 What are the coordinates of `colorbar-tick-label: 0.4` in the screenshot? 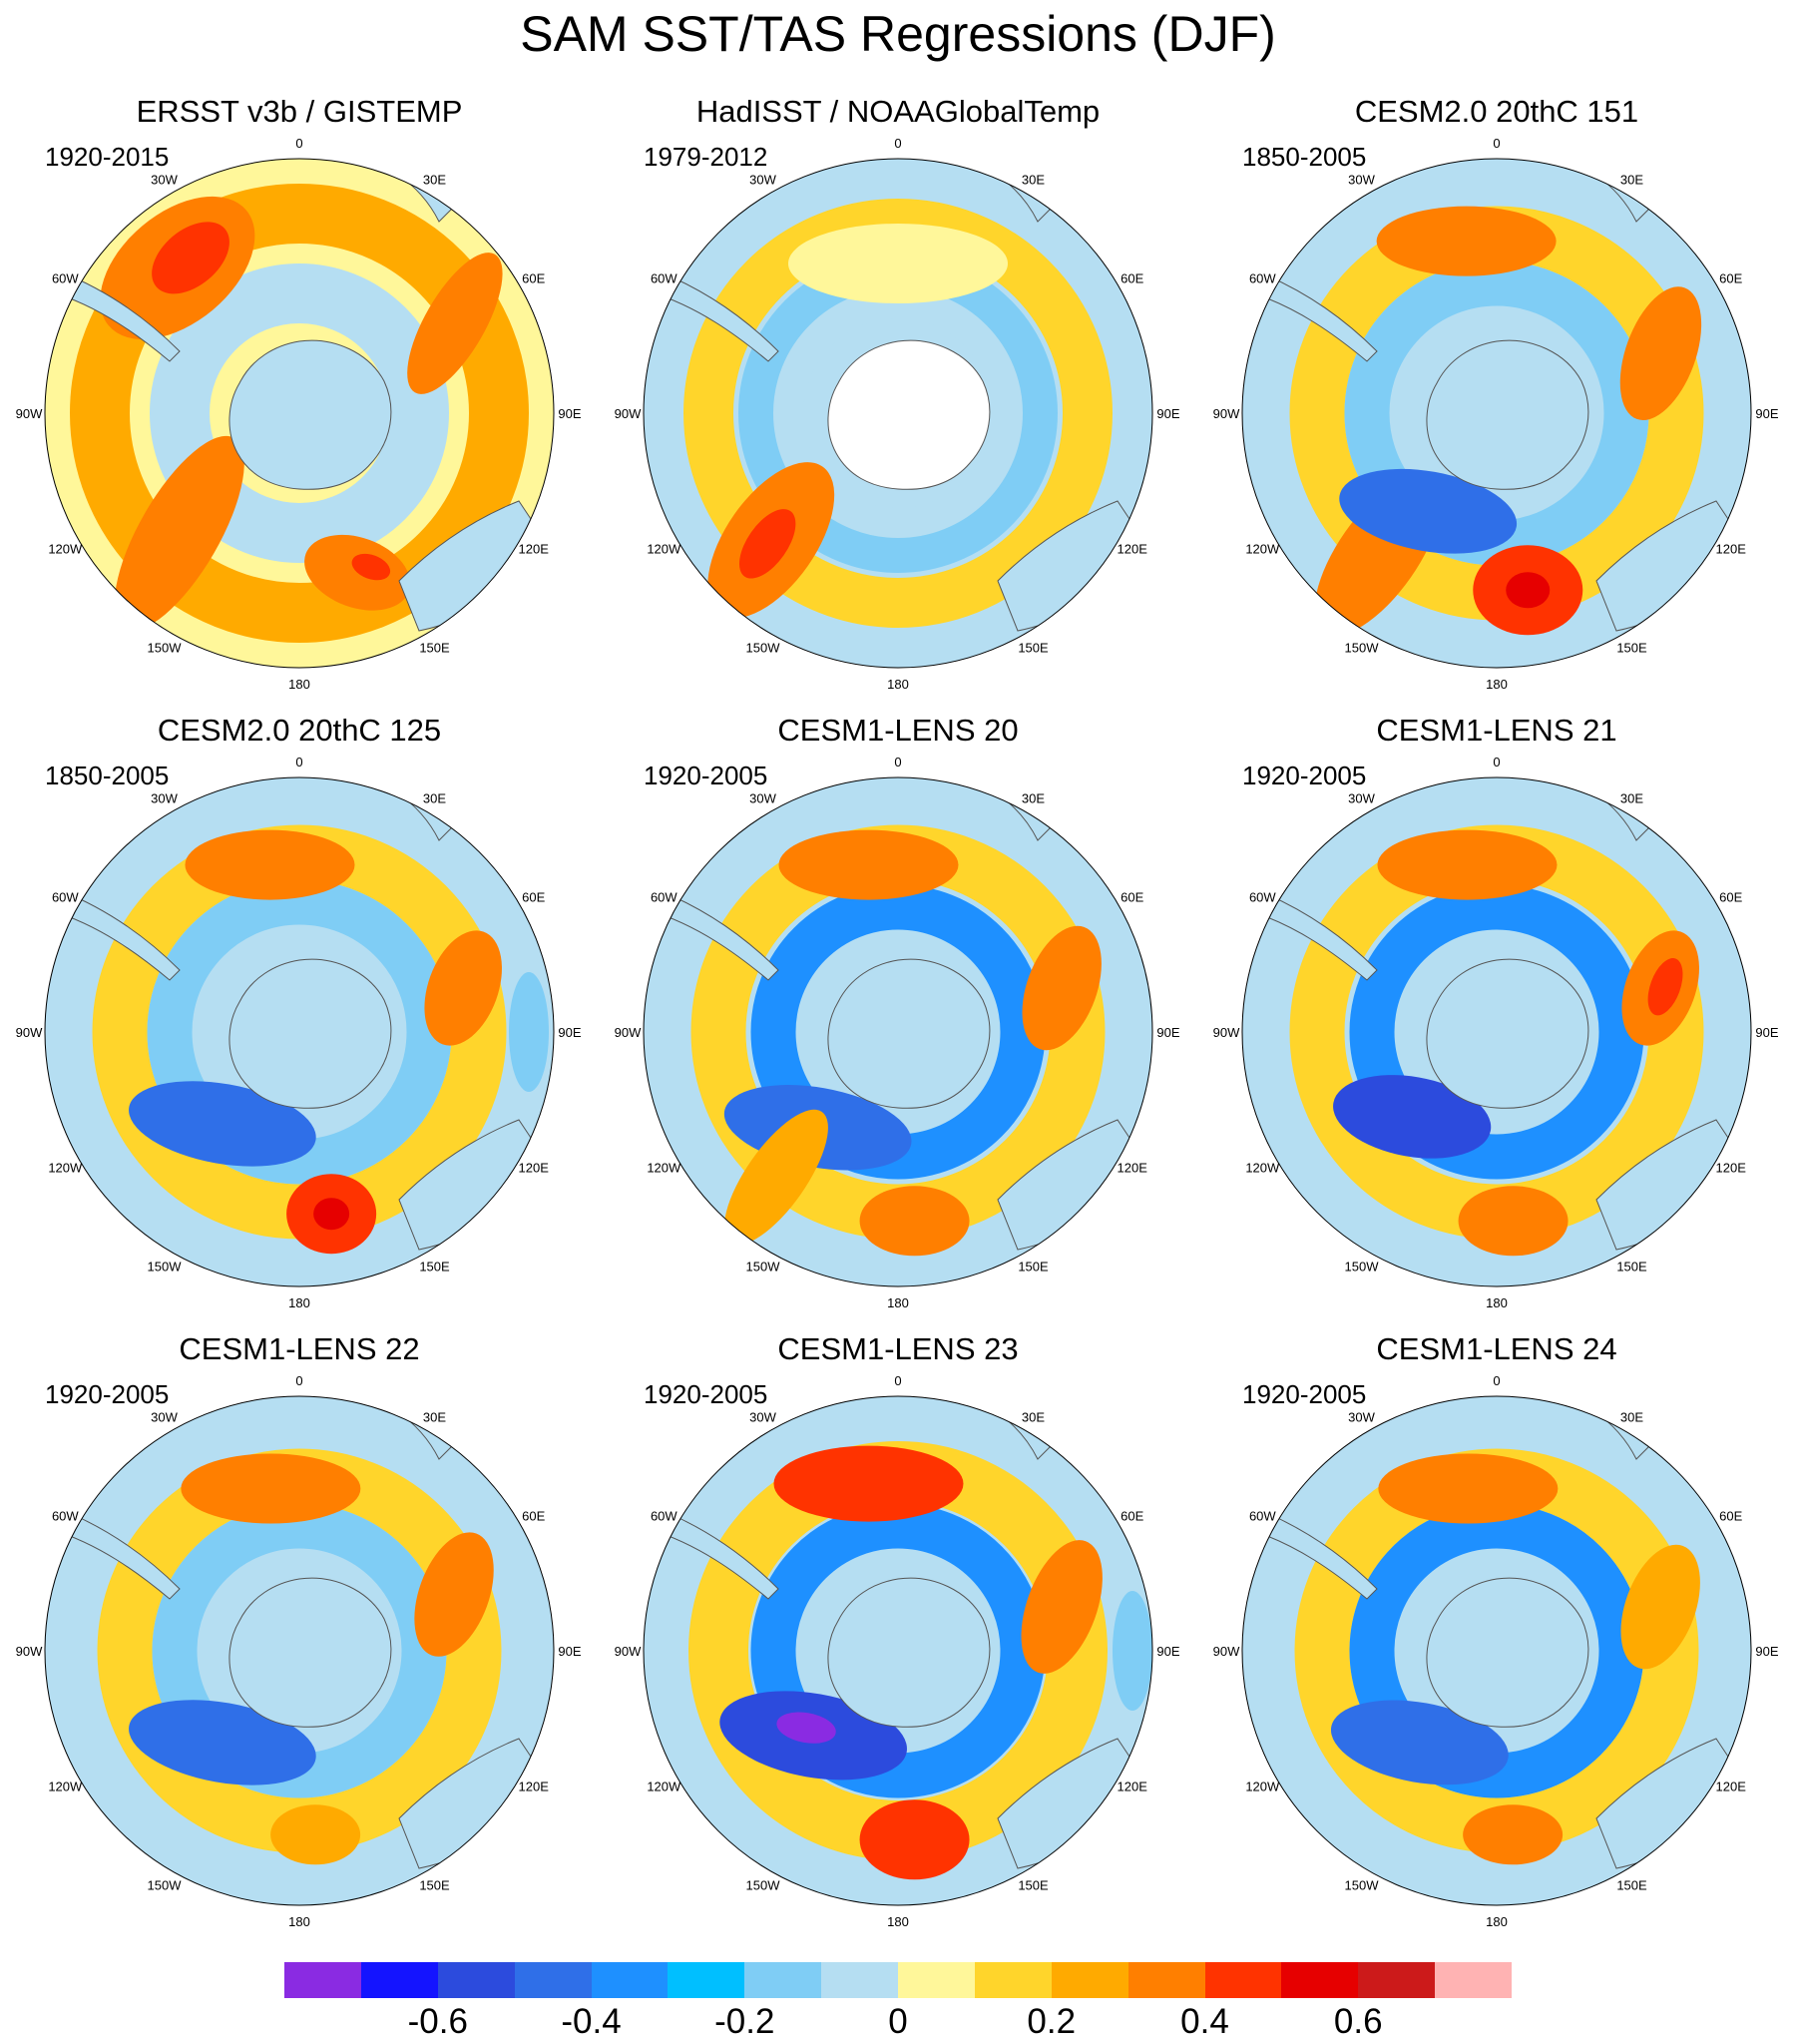 It's located at (1204, 2021).